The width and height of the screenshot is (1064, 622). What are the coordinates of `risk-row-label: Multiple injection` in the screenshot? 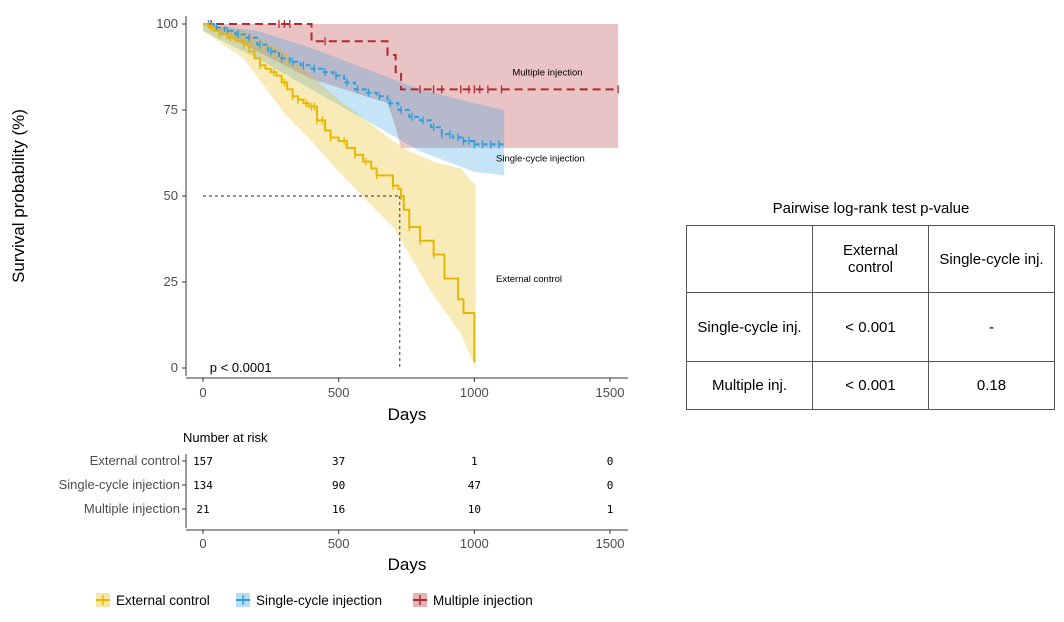 It's located at (132, 508).